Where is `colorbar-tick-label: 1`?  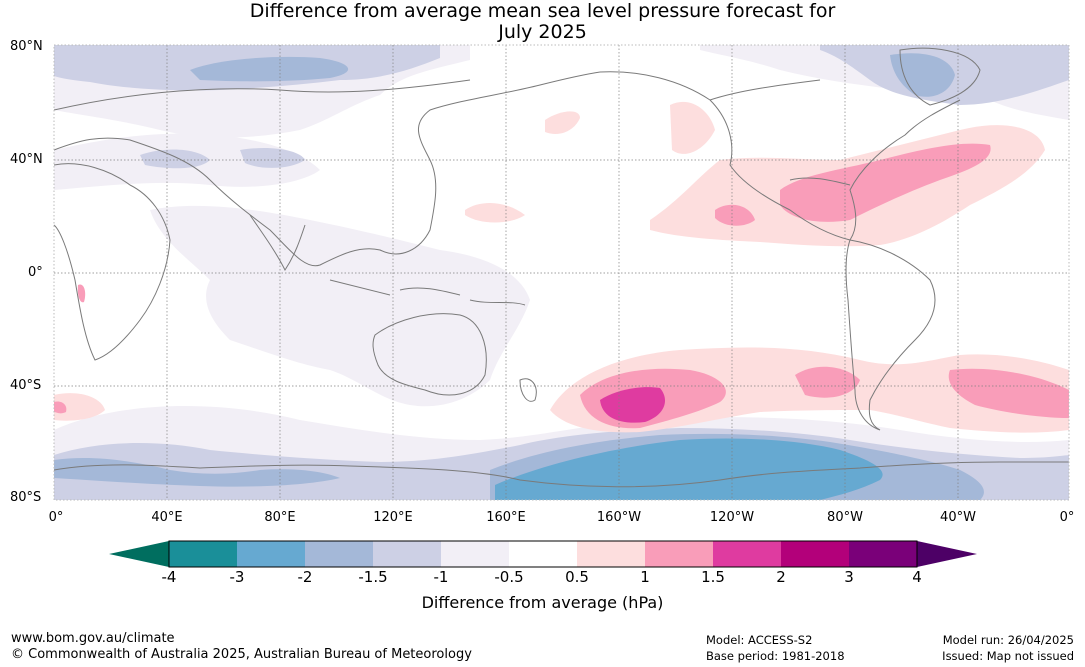 colorbar-tick-label: 1 is located at coordinates (645, 577).